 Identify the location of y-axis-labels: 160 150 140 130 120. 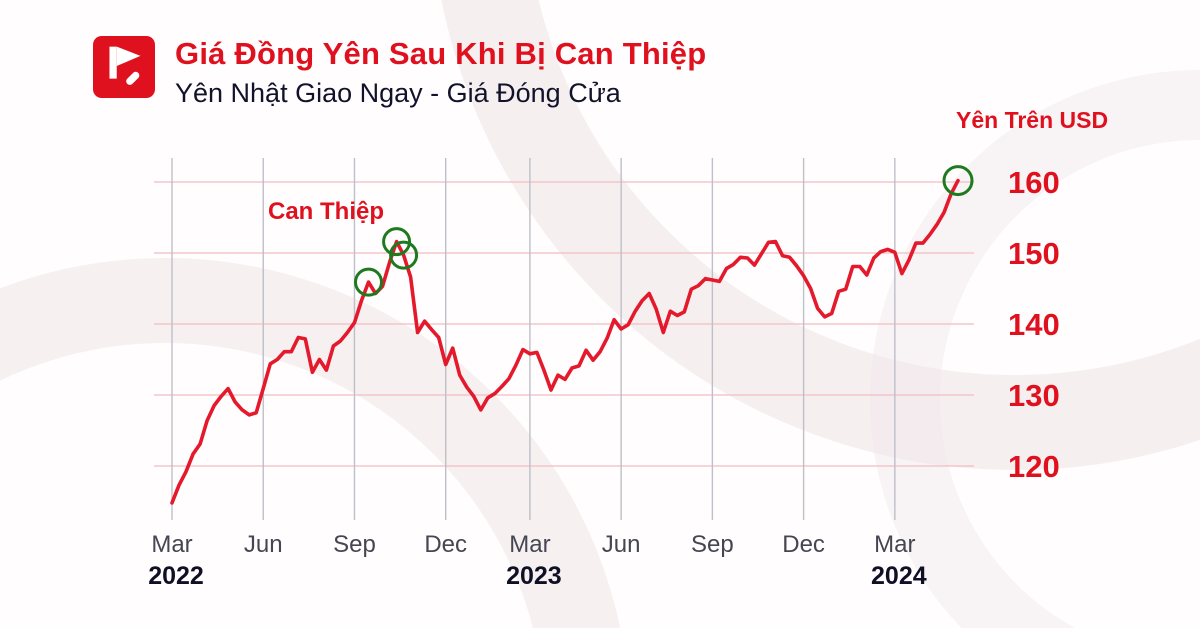
(1034, 324).